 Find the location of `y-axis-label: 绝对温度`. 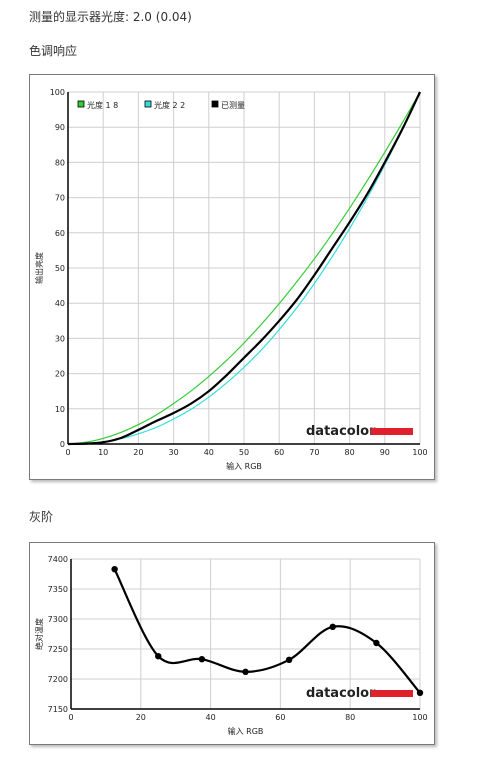

y-axis-label: 绝对温度 is located at coordinates (39, 634).